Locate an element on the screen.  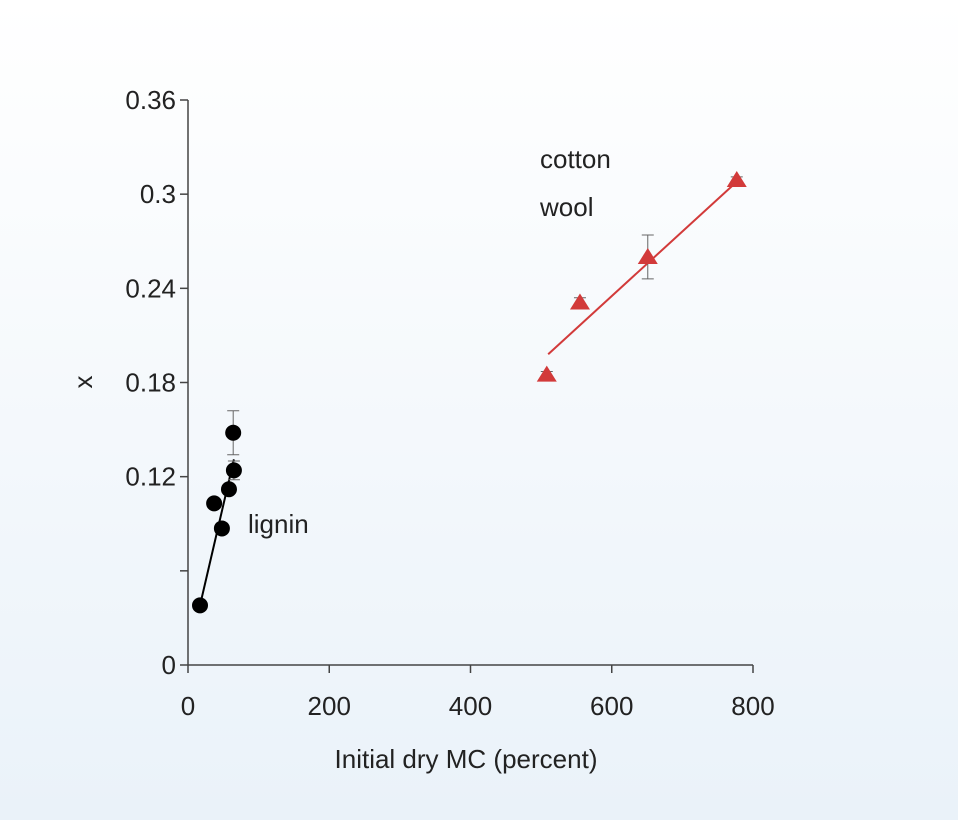
y-tick-label: 0.3 is located at coordinates (158, 194).